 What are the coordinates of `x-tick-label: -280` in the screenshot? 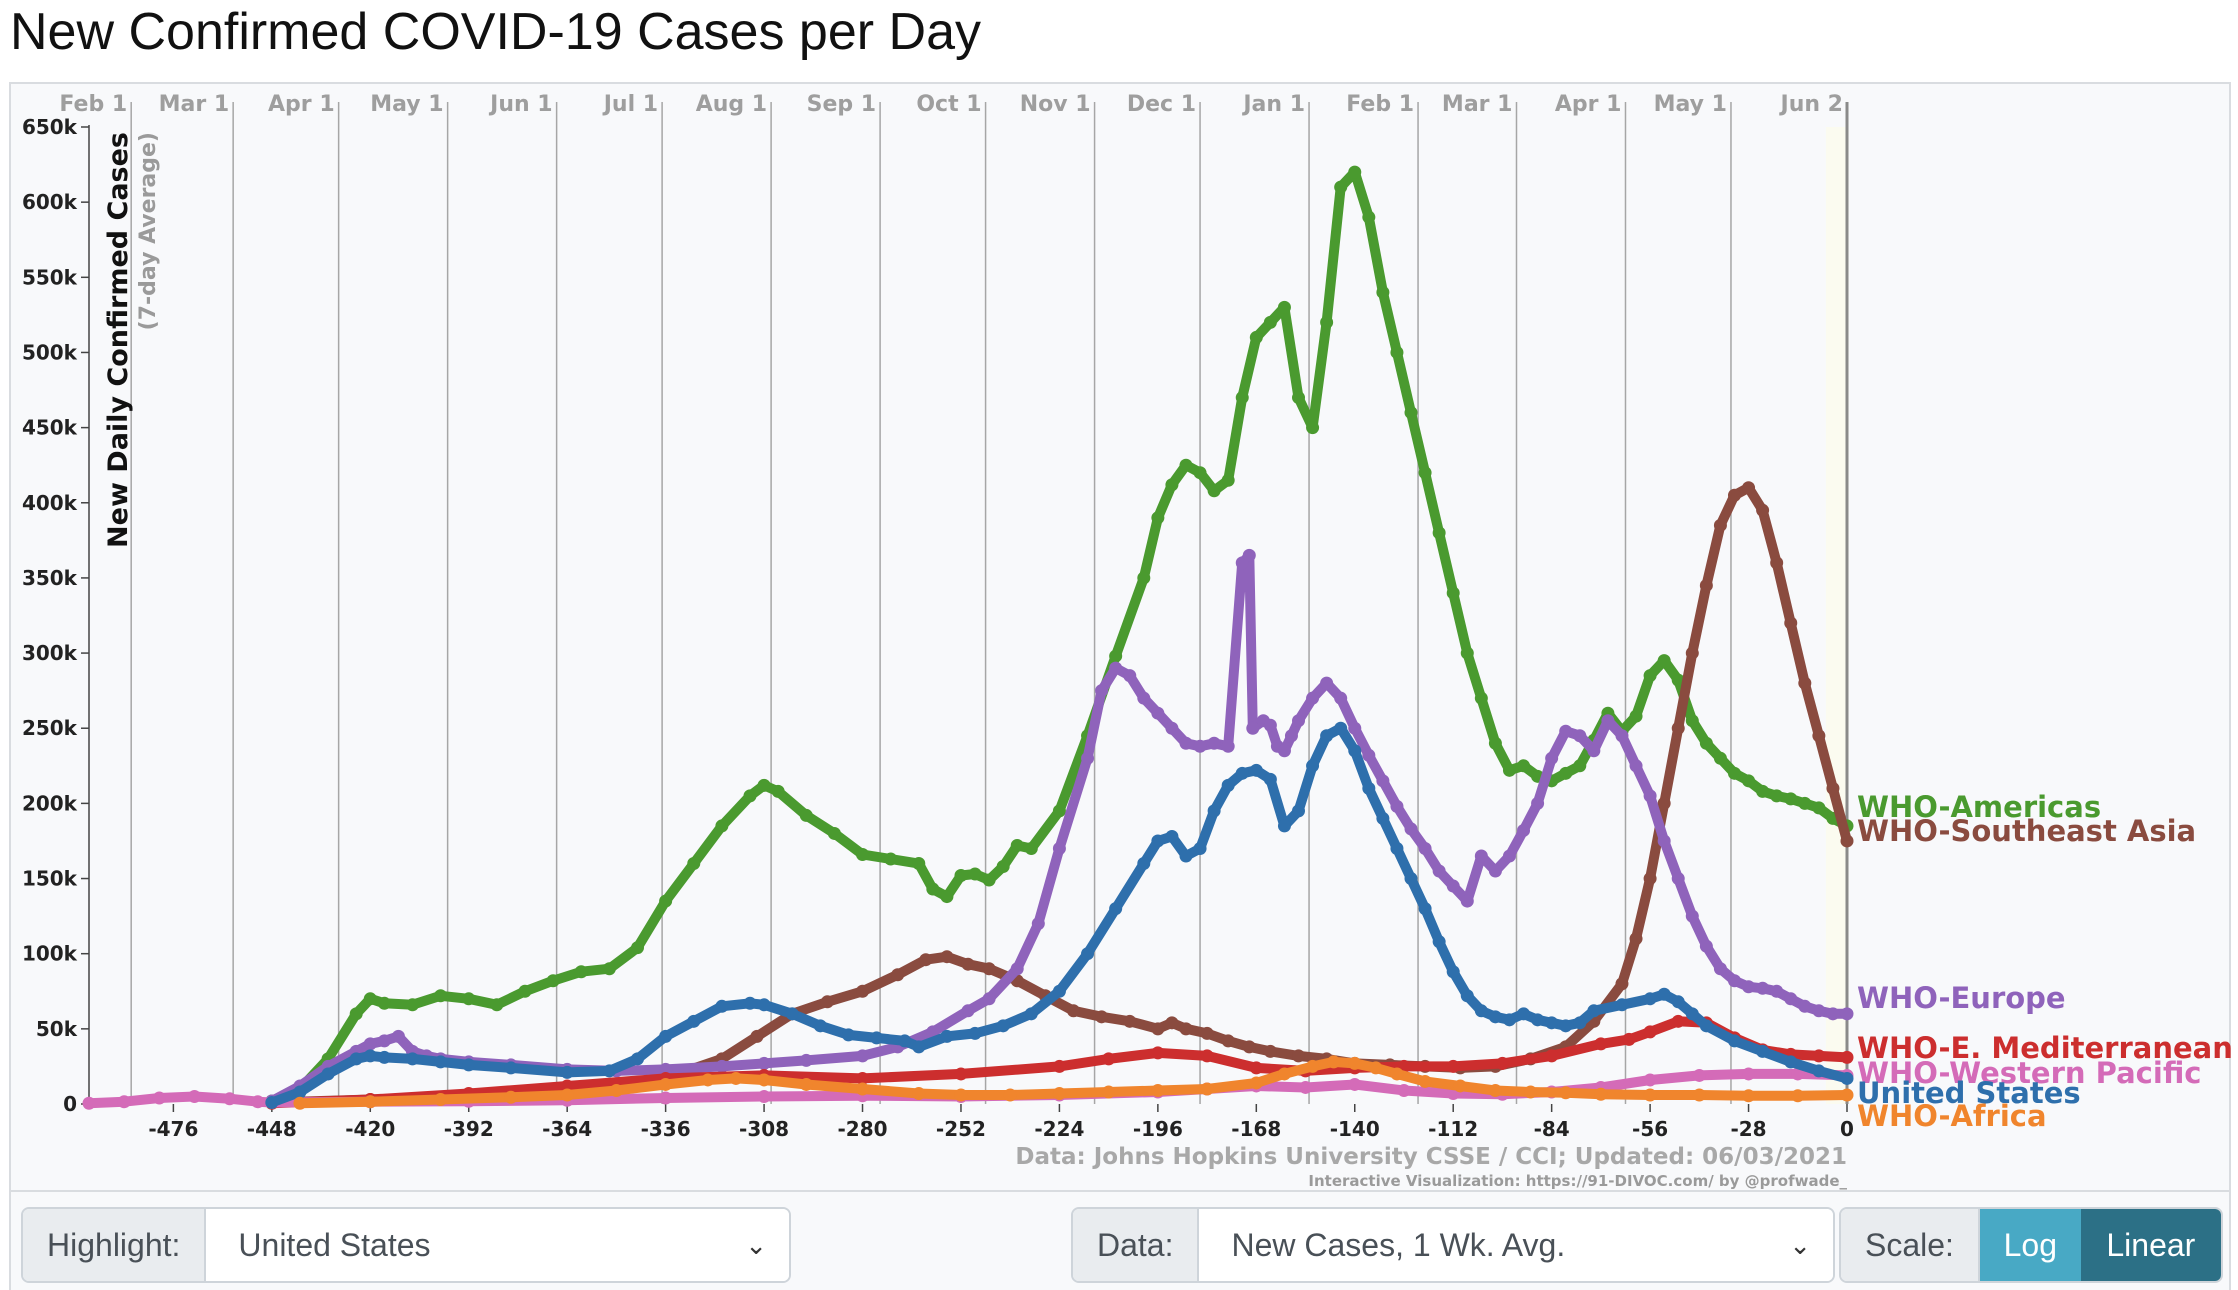 It's located at (862, 1129).